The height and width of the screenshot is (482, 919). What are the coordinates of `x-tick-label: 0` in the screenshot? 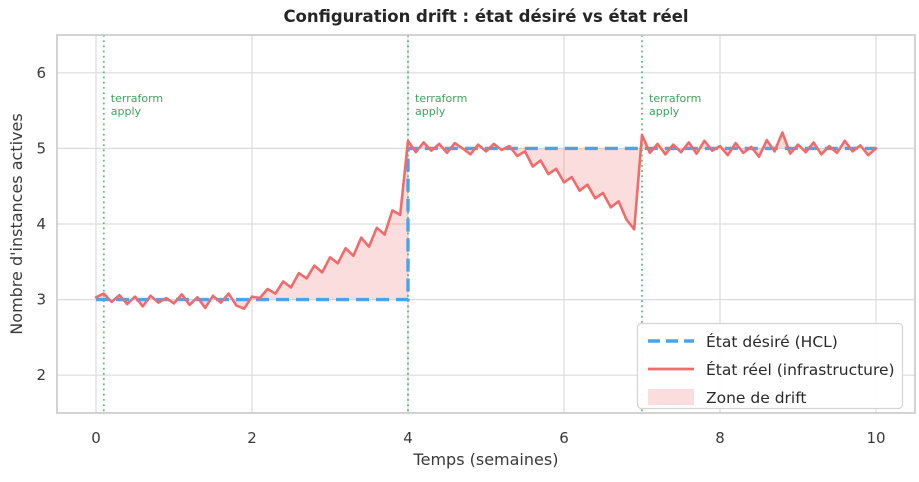 It's located at (96, 438).